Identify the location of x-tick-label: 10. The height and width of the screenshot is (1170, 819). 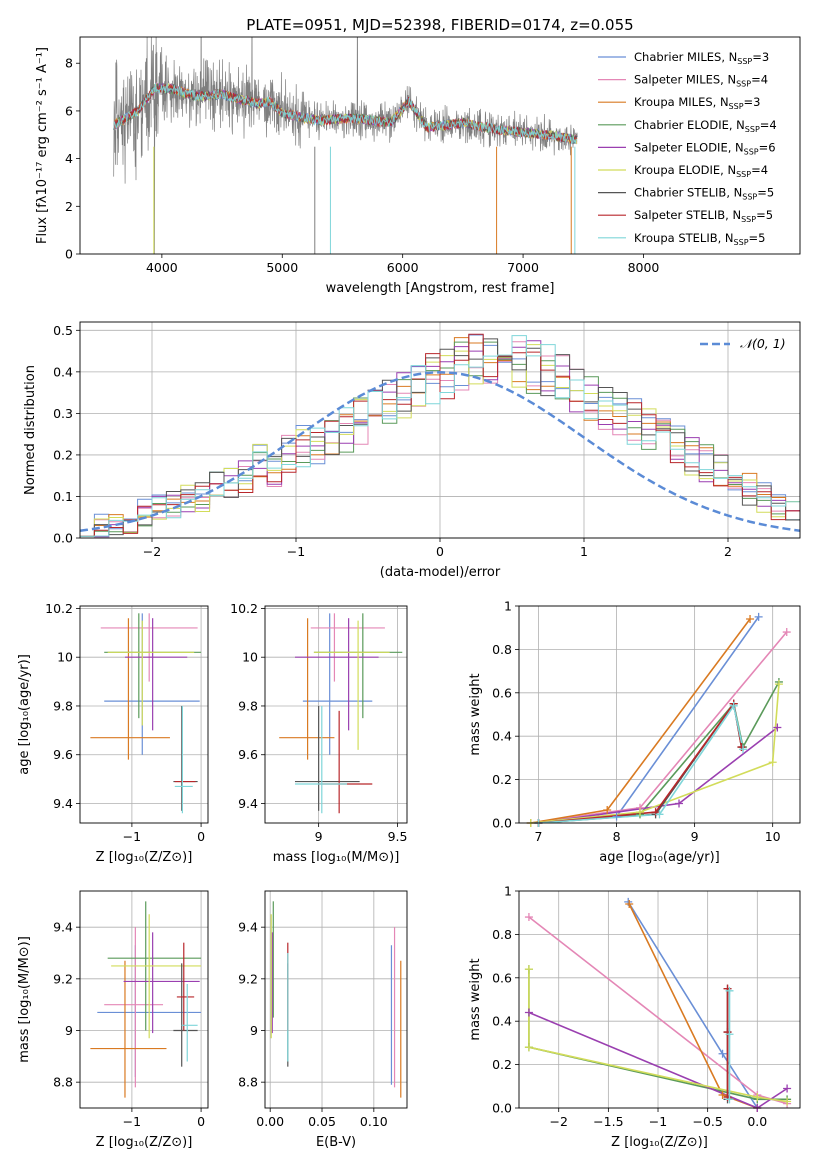
(773, 836).